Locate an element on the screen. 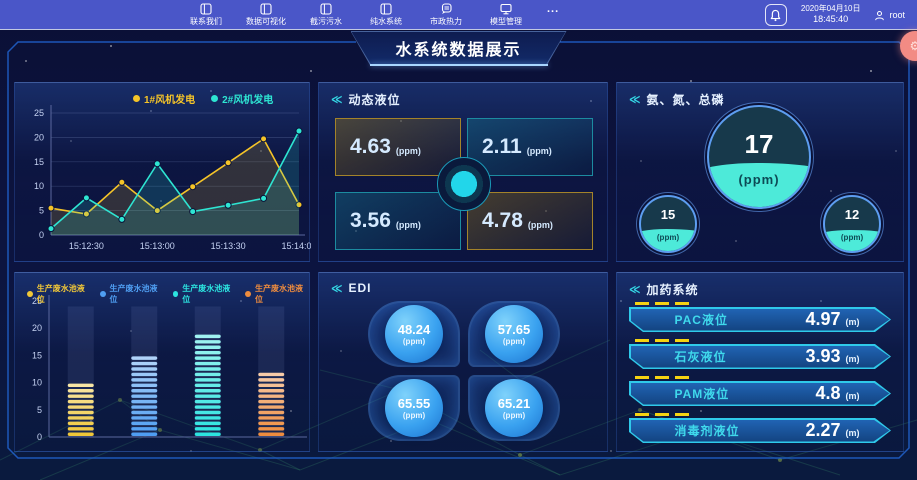  legend-label: 1#风机发电 is located at coordinates (170, 100).